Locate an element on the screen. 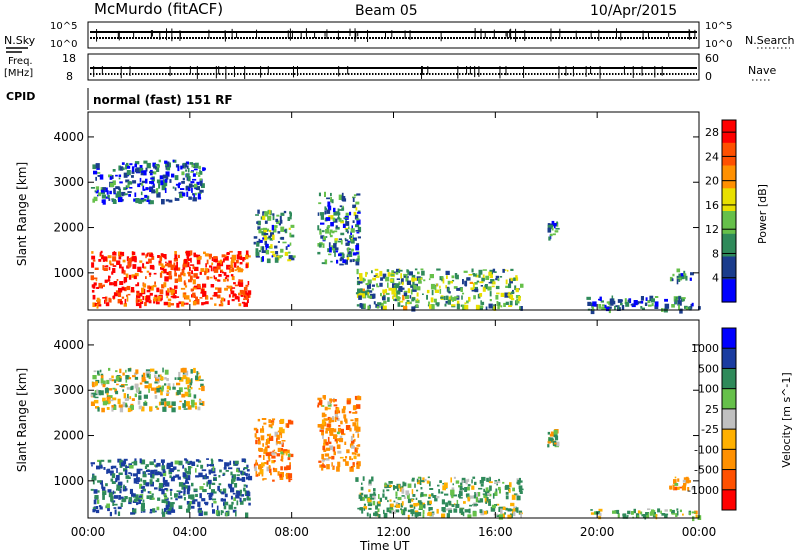  colorbar-swatch is located at coordinates (729, 459).